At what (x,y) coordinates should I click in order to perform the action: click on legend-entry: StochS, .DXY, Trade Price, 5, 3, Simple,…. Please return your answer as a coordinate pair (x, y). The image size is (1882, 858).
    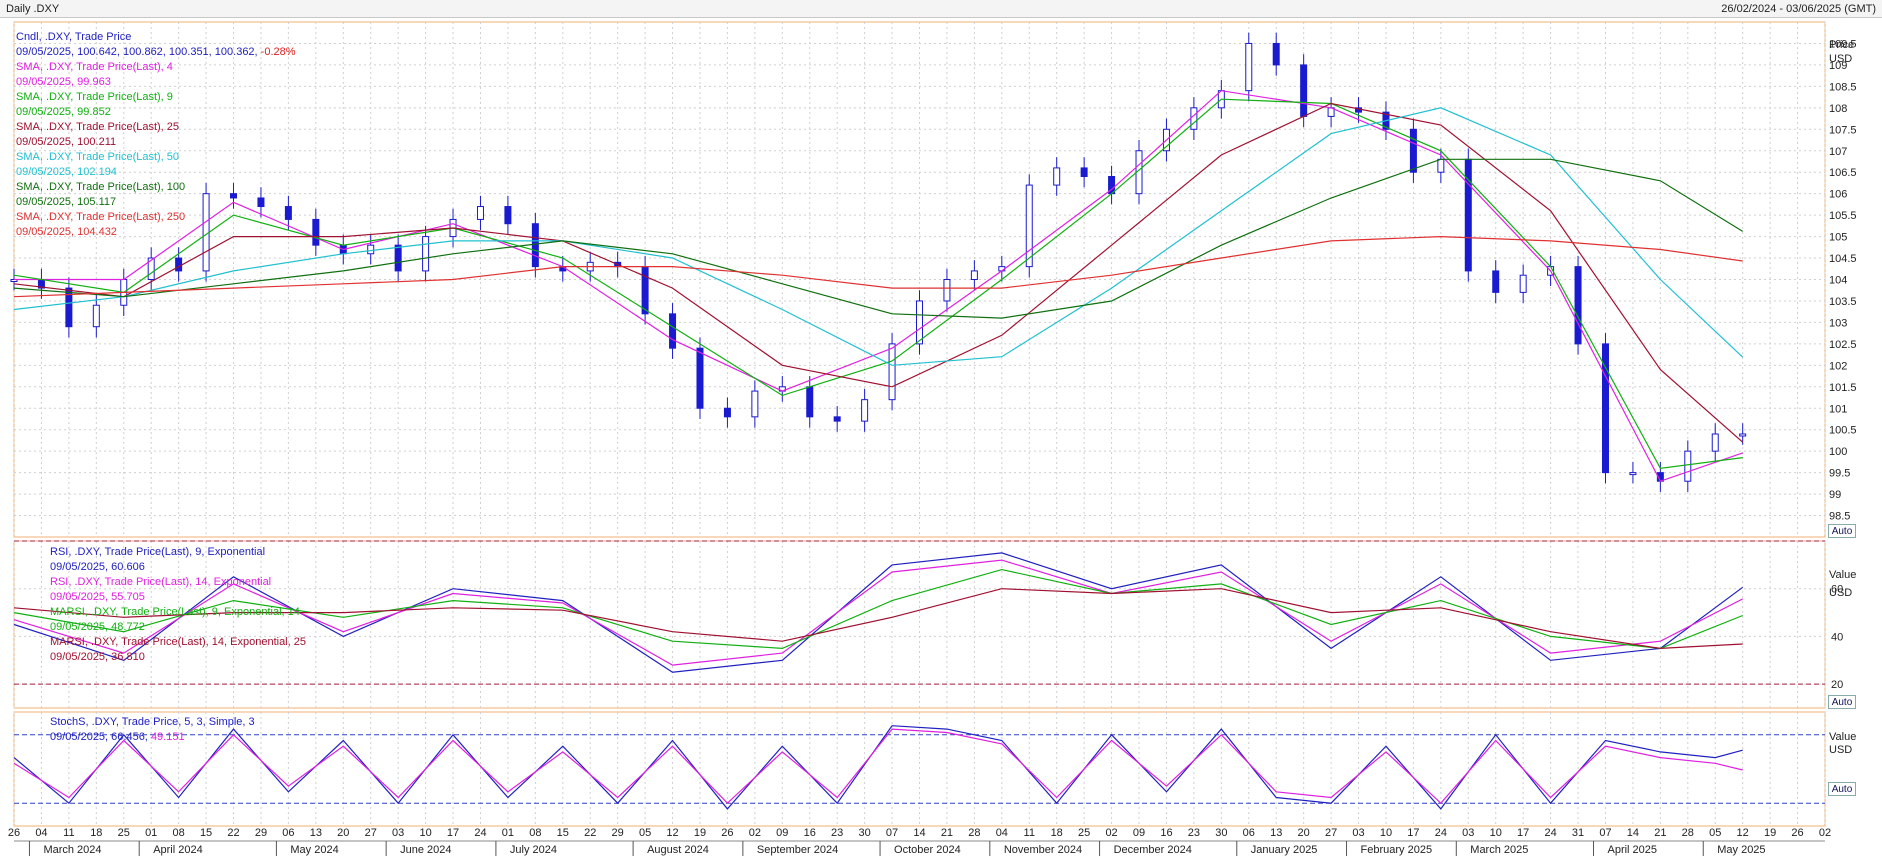
    Looking at the image, I should click on (152, 722).